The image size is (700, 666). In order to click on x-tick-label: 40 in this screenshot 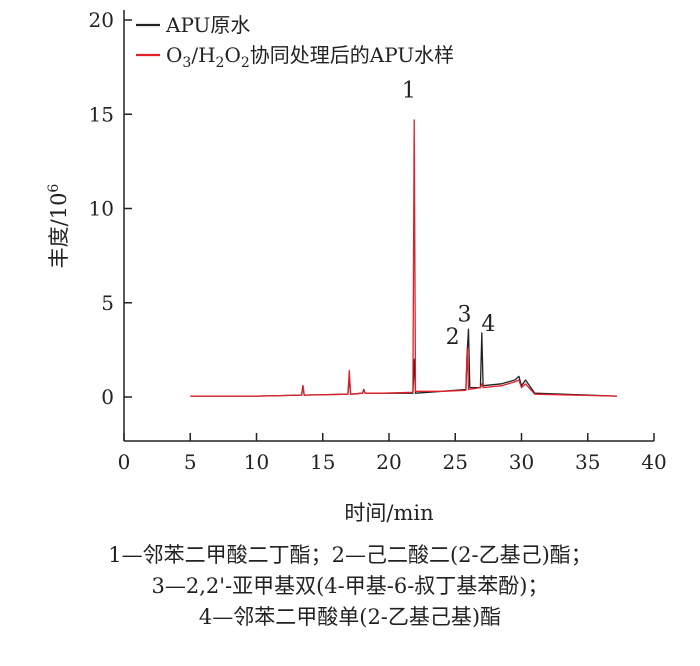, I will do `click(653, 462)`.